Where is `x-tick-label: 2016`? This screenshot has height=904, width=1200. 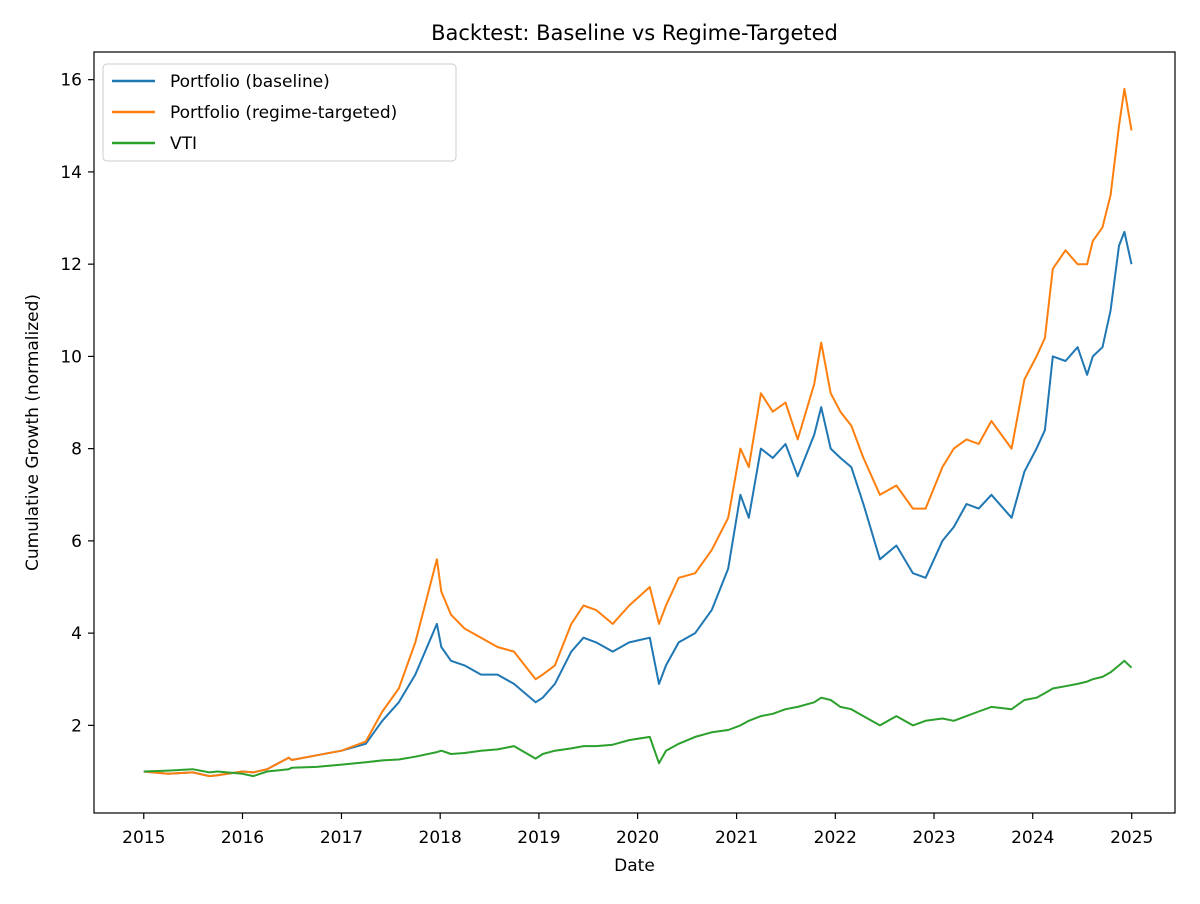
x-tick-label: 2016 is located at coordinates (242, 838).